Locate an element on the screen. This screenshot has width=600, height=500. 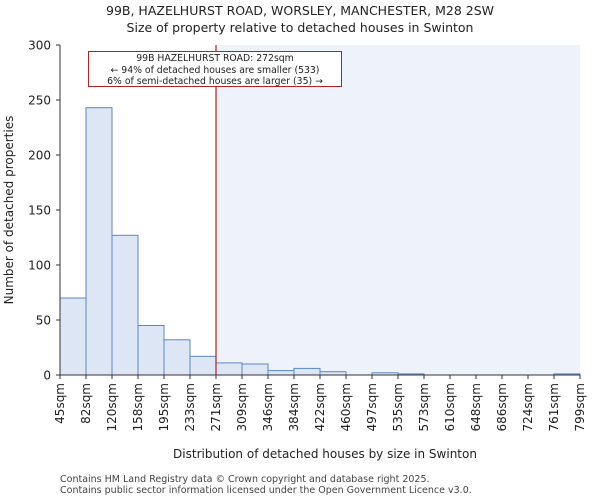
y-tick-label: 100 is located at coordinates (39, 266).